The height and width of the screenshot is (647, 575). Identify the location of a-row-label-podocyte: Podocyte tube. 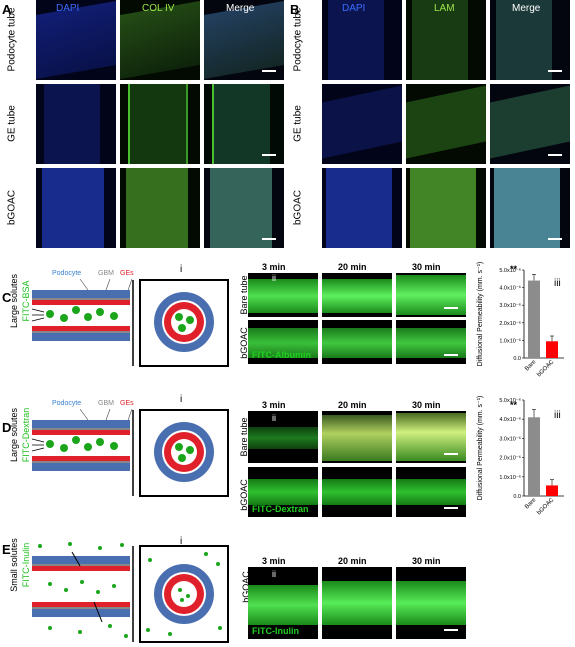
(12, 39).